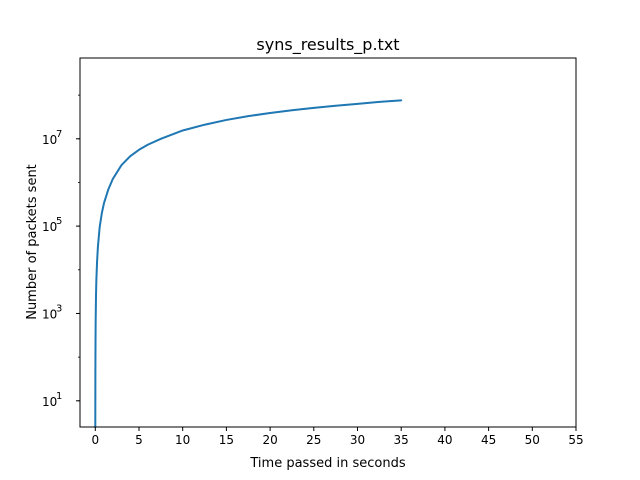  I want to click on x-tick-label: 30, so click(357, 440).